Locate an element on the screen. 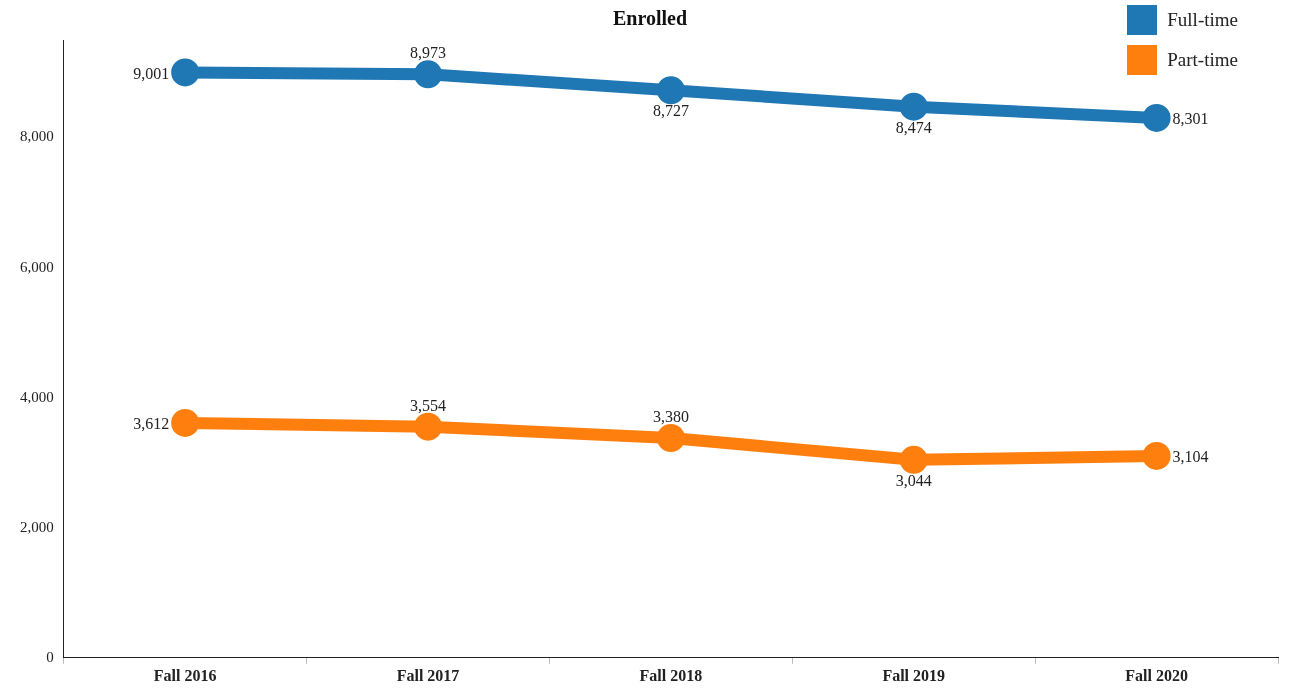 This screenshot has width=1298, height=689. x-tick-label: Fall 2020 is located at coordinates (1156, 675).